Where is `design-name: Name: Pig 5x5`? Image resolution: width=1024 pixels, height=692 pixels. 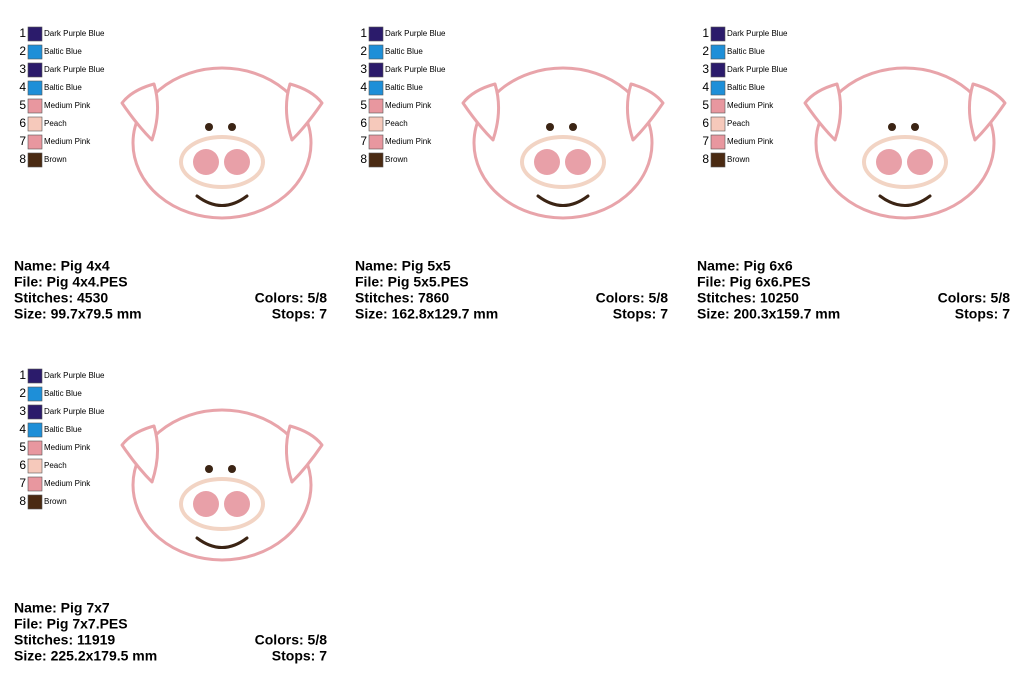 design-name: Name: Pig 5x5 is located at coordinates (403, 266).